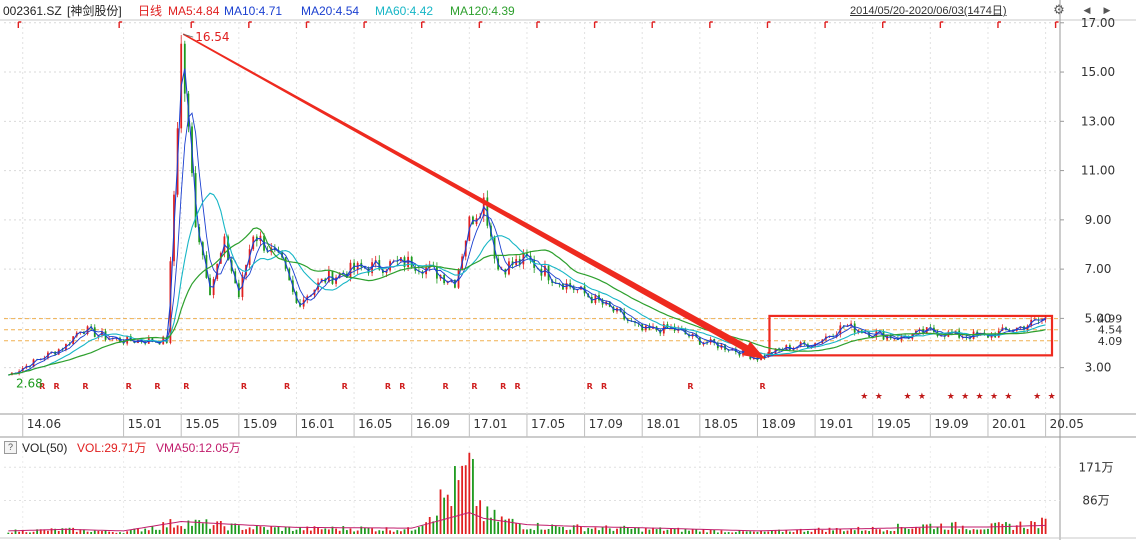 This screenshot has height=540, width=1136. I want to click on x-tick-label: 17.01, so click(490, 424).